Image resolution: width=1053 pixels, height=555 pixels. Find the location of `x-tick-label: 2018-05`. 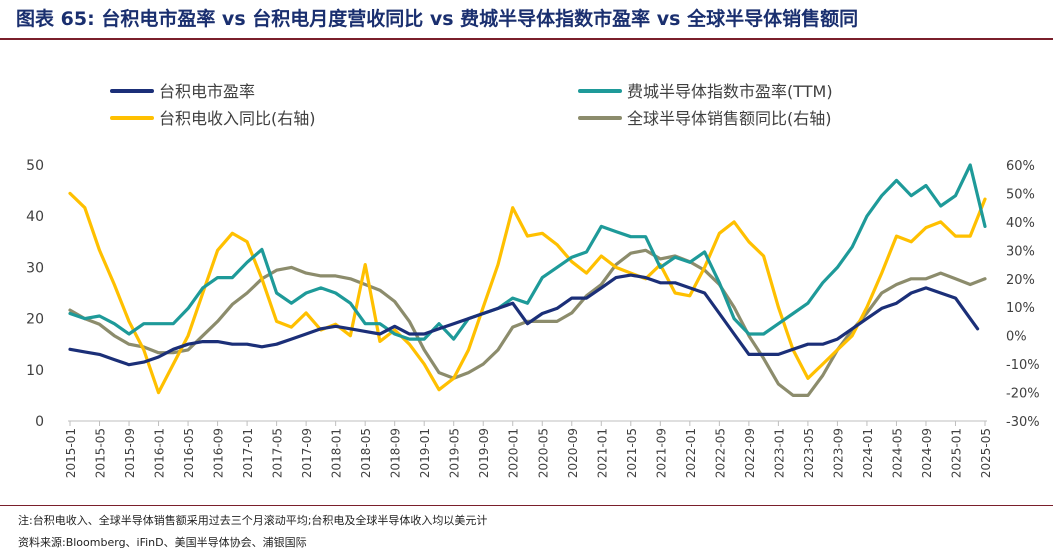

x-tick-label: 2018-05 is located at coordinates (366, 453).